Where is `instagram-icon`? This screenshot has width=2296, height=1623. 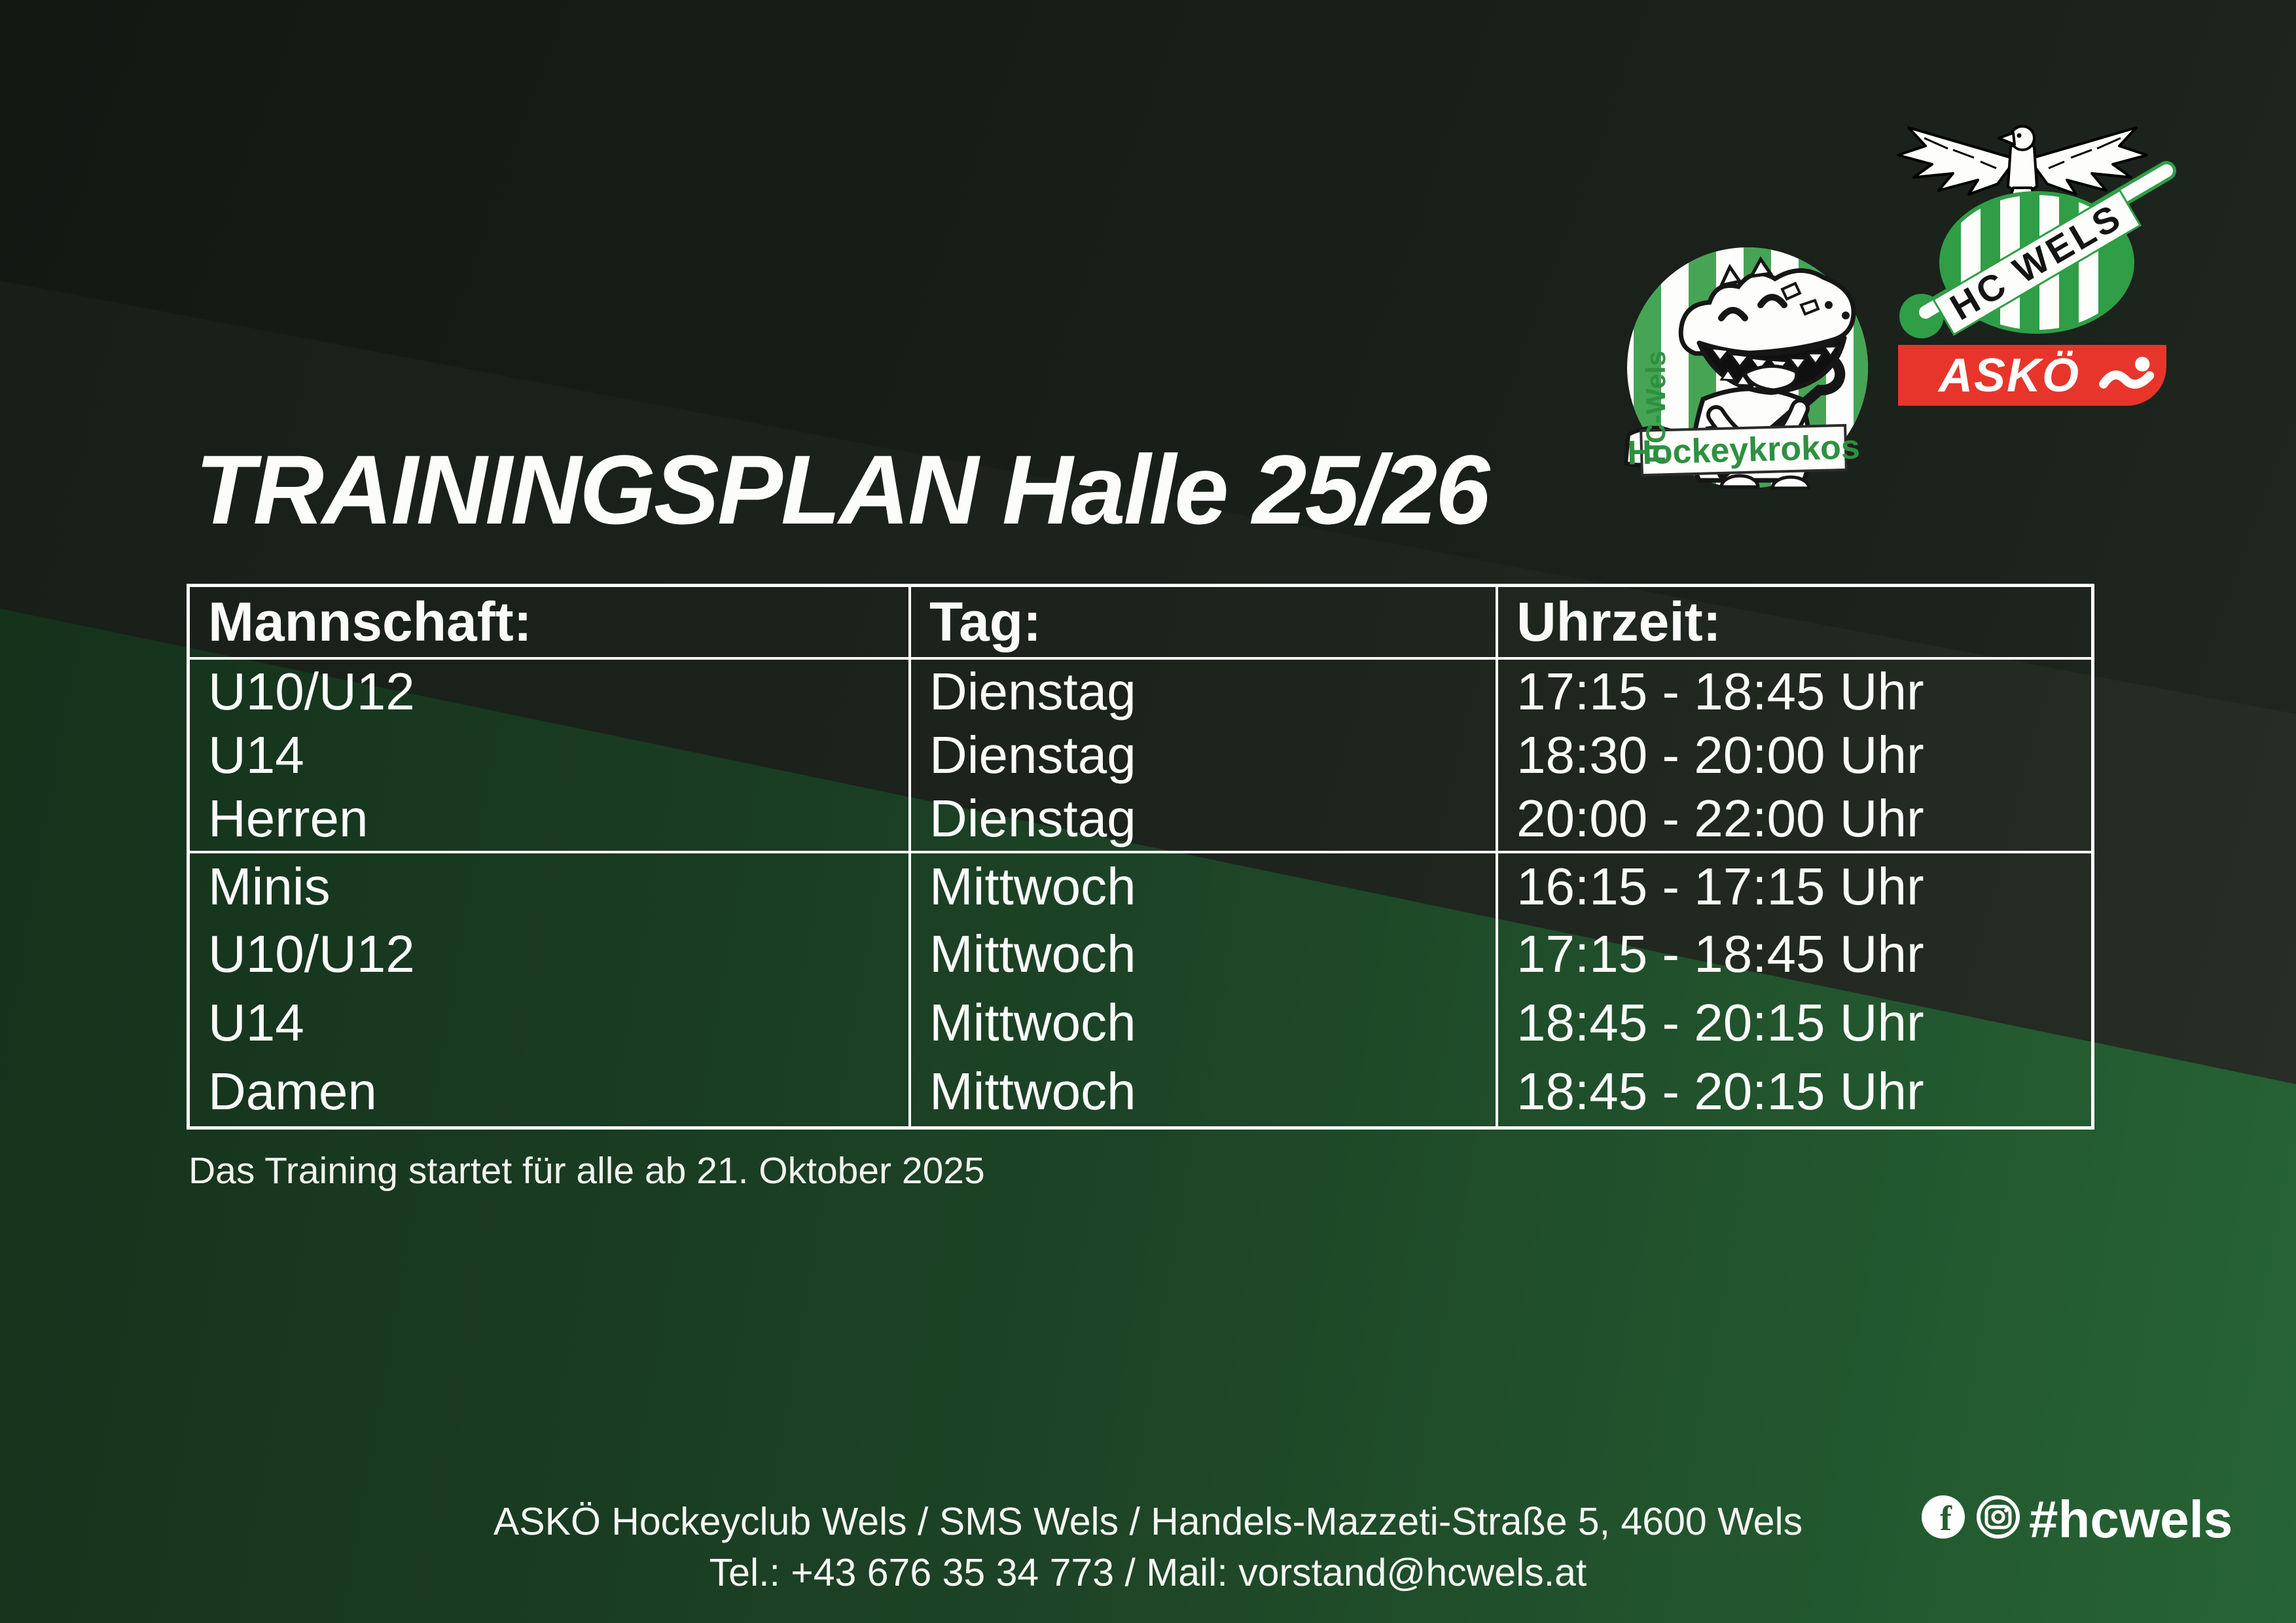 instagram-icon is located at coordinates (1998, 1517).